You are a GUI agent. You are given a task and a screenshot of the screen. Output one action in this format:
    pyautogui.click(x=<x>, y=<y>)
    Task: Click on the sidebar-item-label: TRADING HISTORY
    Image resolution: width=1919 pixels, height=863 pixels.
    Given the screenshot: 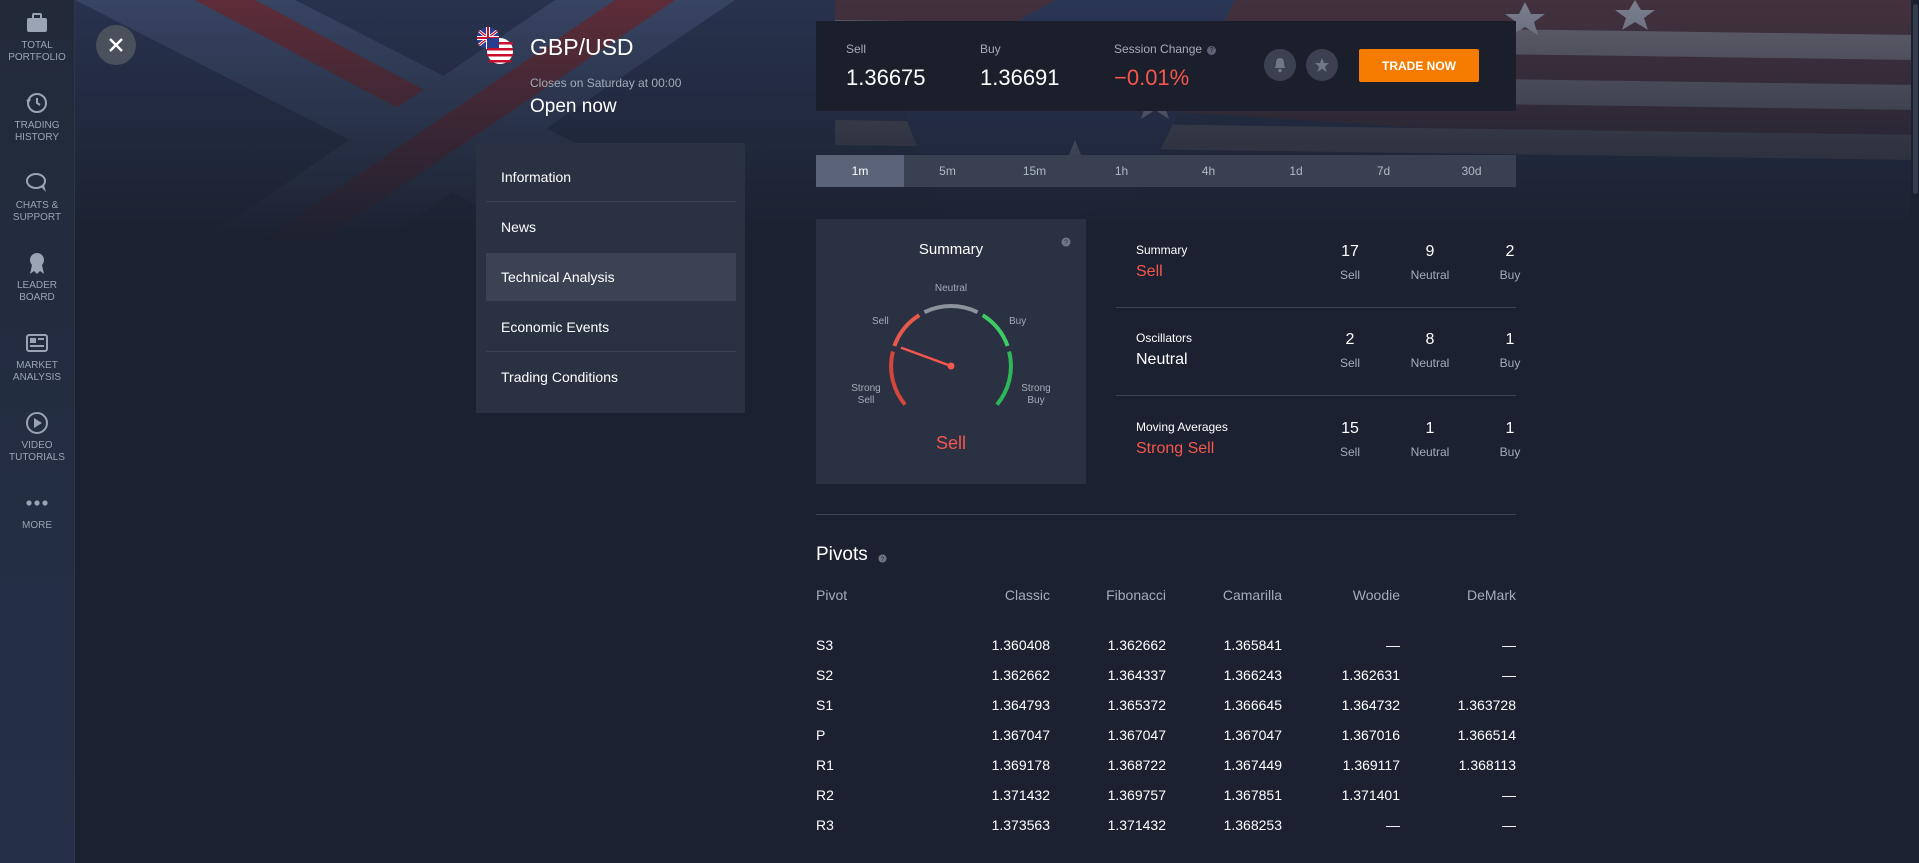 What is the action you would take?
    pyautogui.click(x=37, y=131)
    